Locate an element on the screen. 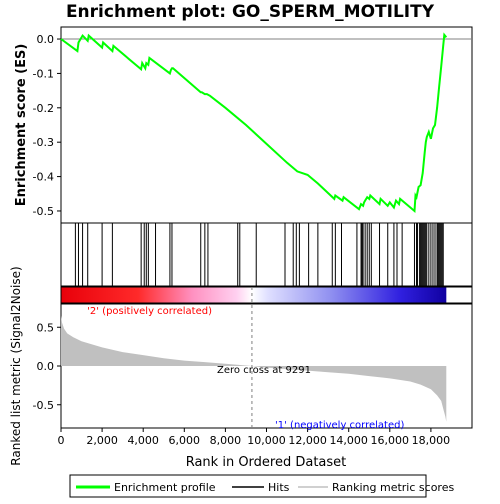  x-tick-label: 18,000 is located at coordinates (431, 440).